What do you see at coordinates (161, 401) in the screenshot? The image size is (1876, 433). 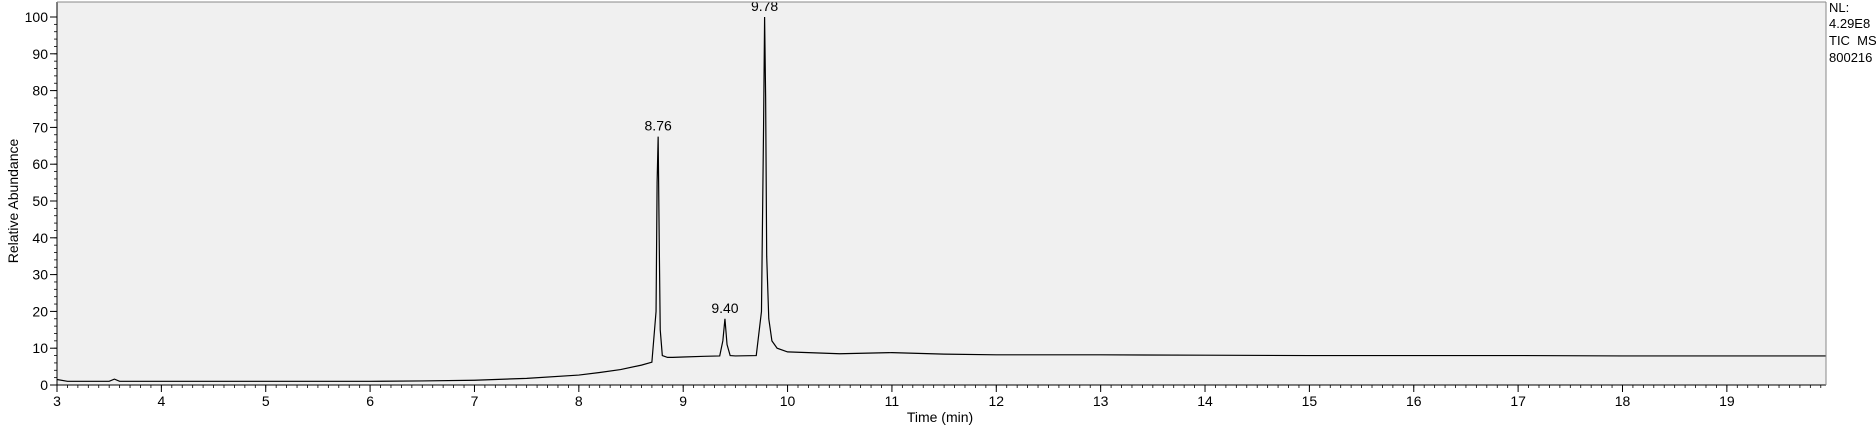 I see `x-tick-label: 4` at bounding box center [161, 401].